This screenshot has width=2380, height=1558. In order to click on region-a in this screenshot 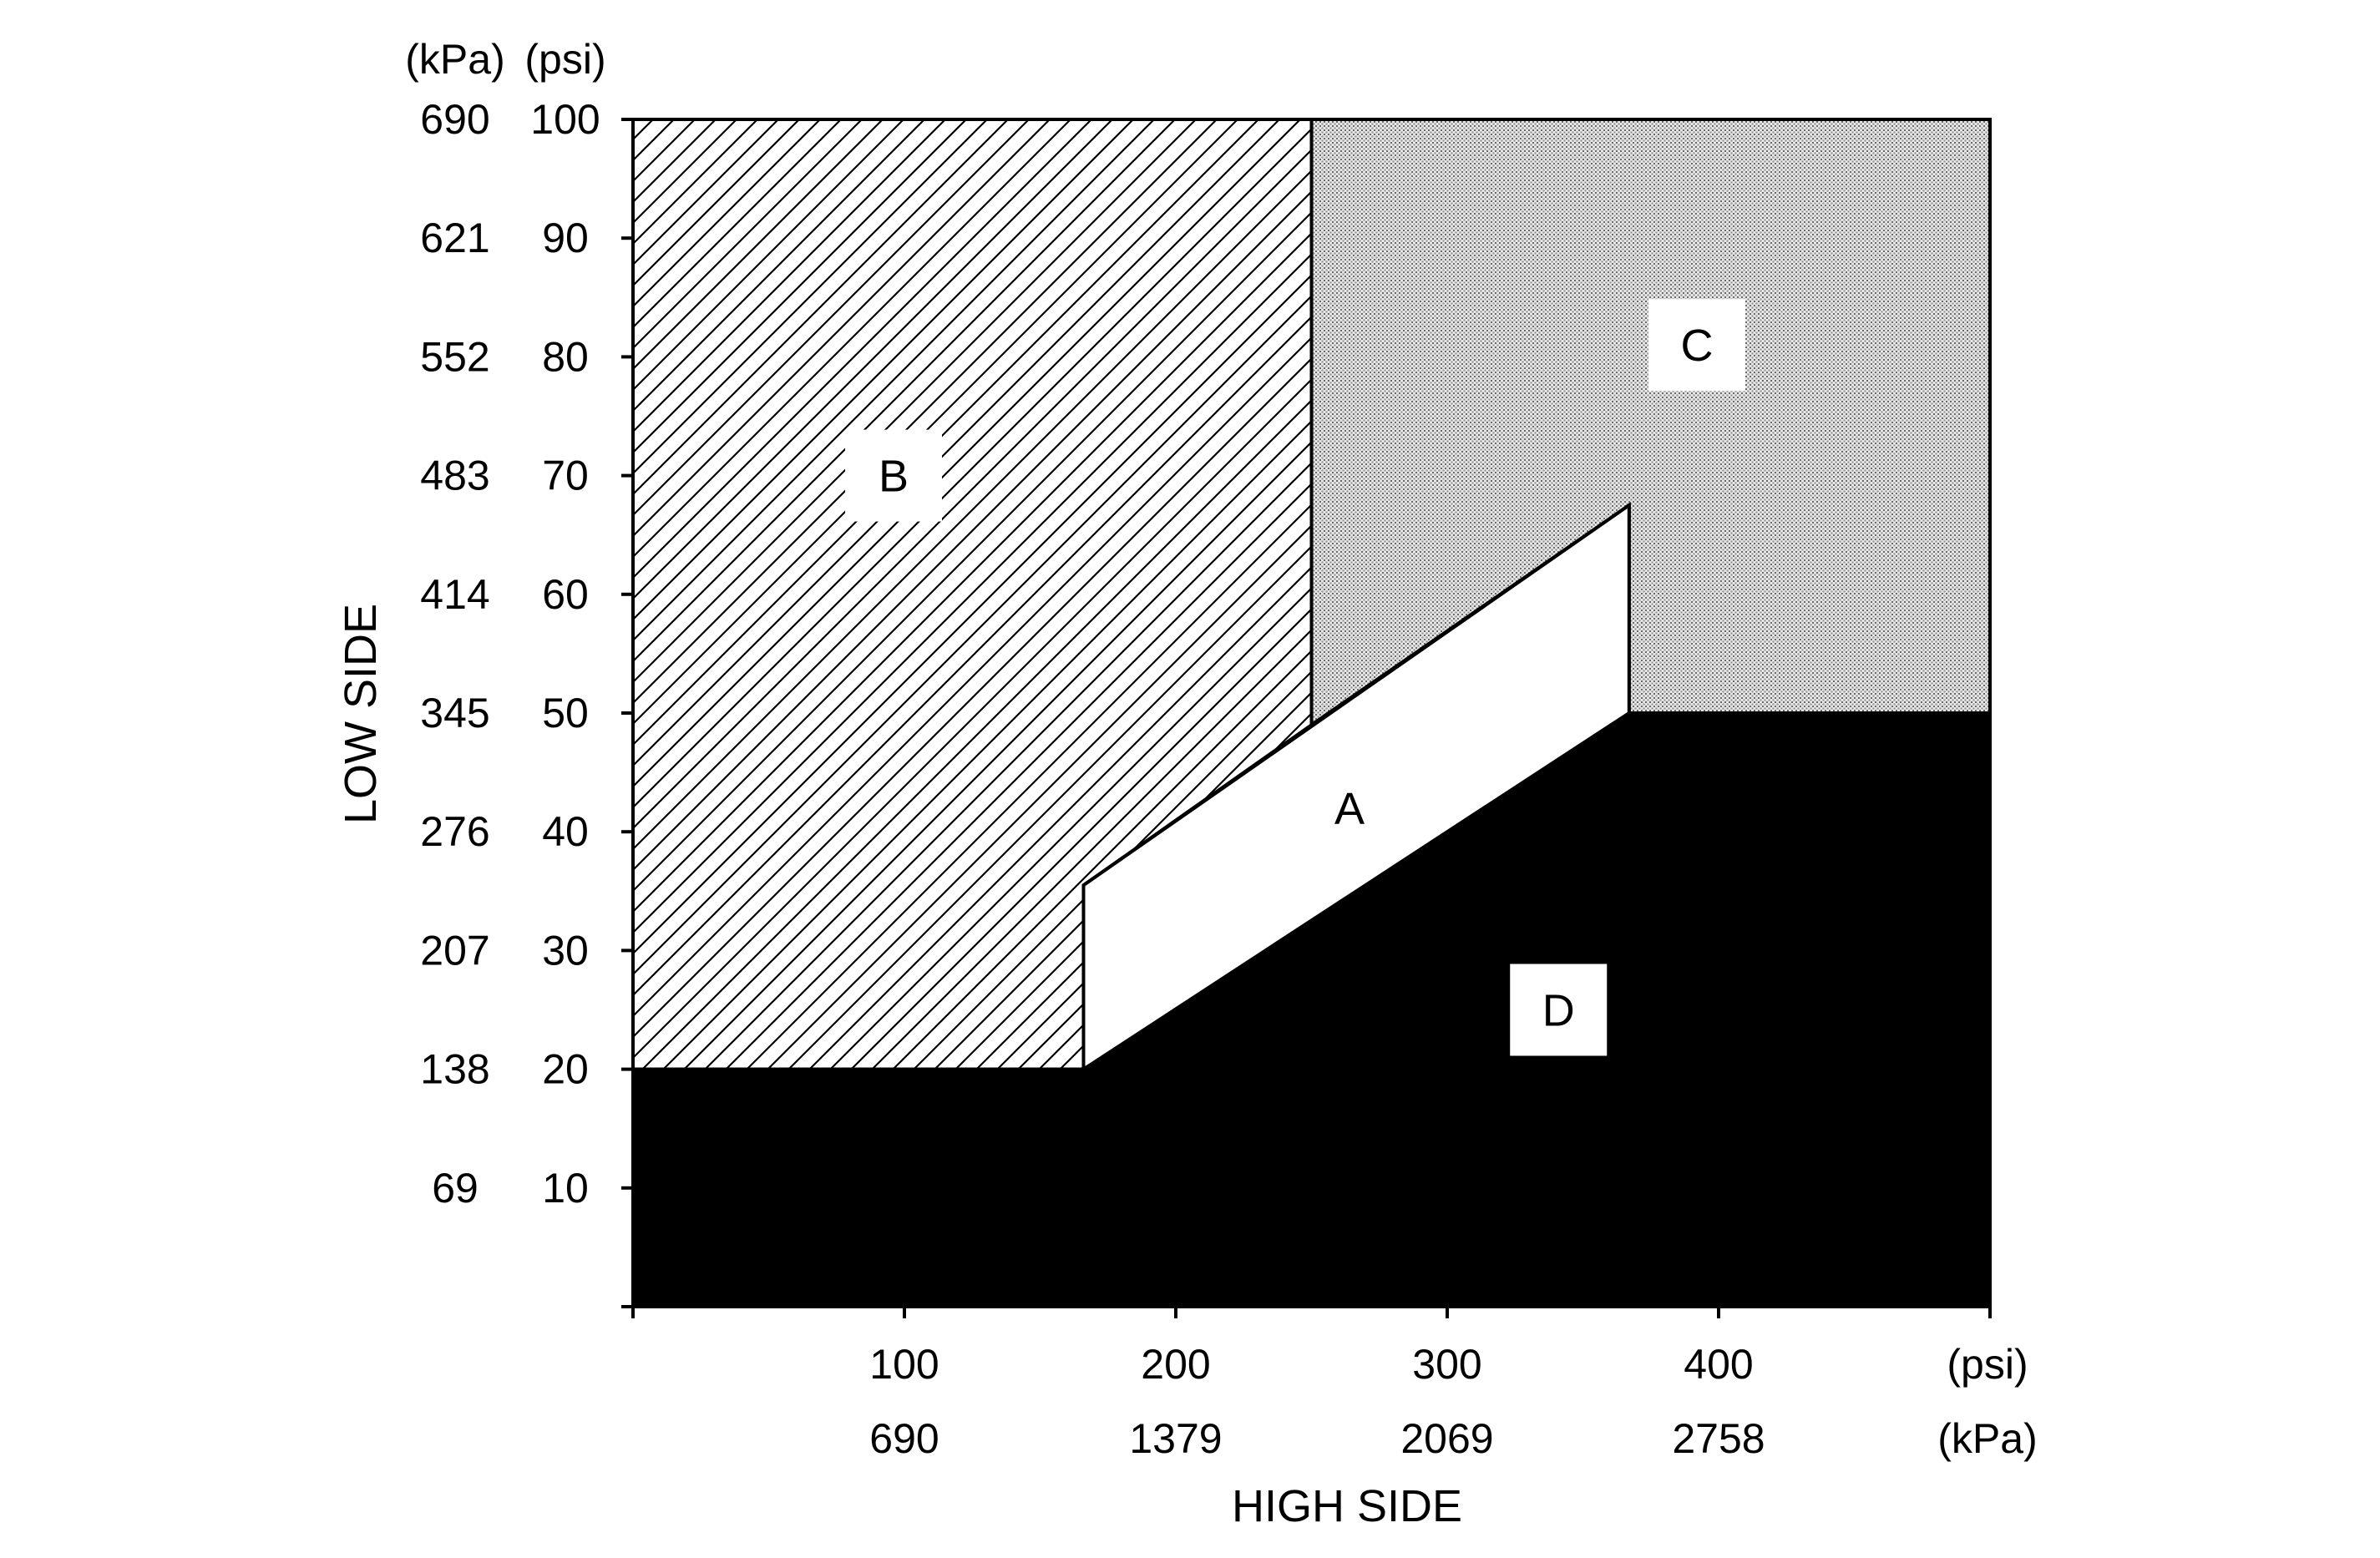, I will do `click(1356, 788)`.